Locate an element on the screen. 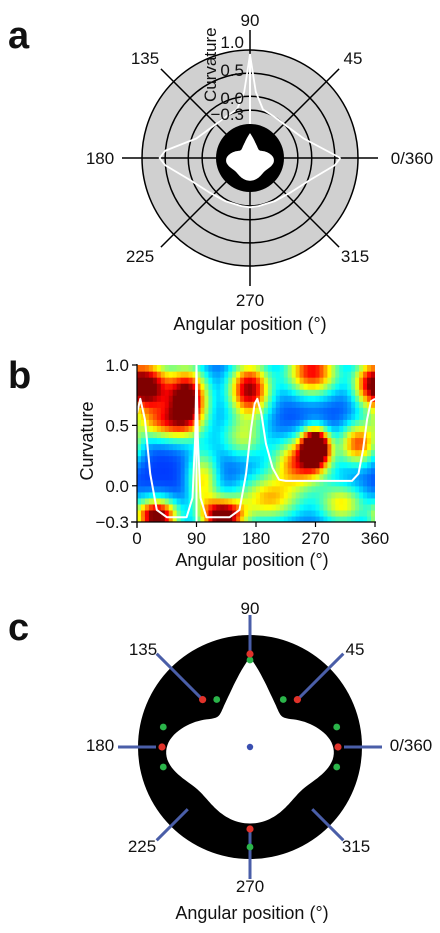  c-green-point is located at coordinates (250, 847).